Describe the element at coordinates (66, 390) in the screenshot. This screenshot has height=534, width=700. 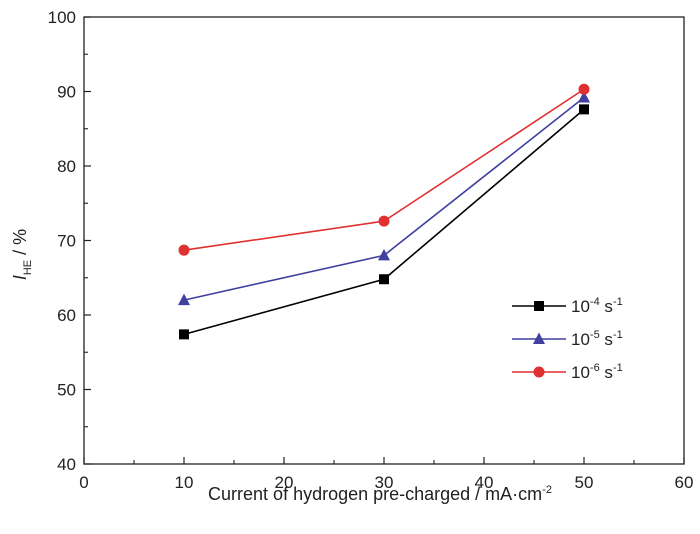
I see `y-tick-label: 50` at that location.